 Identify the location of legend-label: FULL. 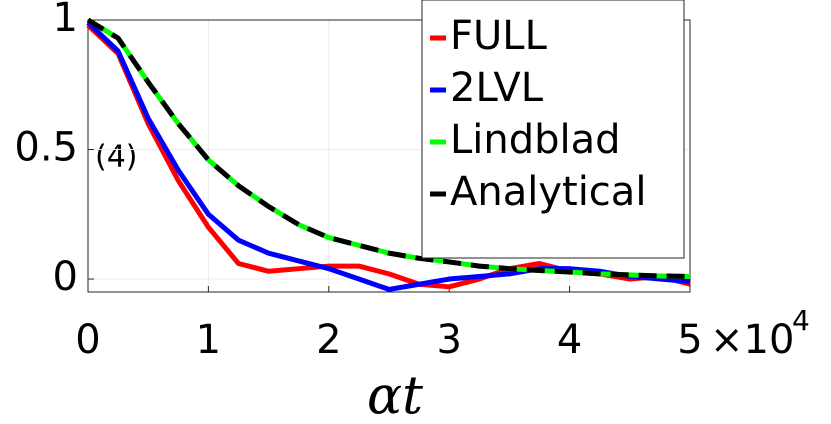
(499, 36).